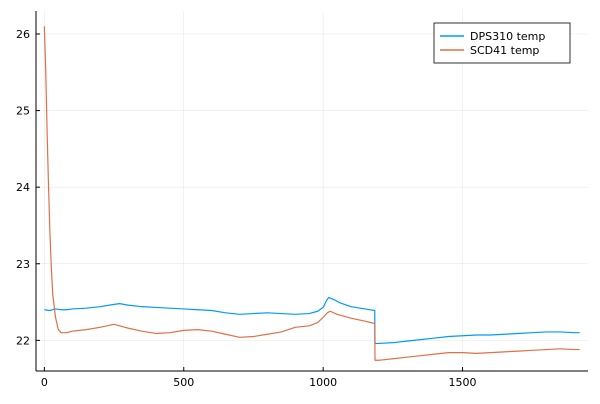  Describe the element at coordinates (23, 34) in the screenshot. I see `y-tick-label: 26` at that location.